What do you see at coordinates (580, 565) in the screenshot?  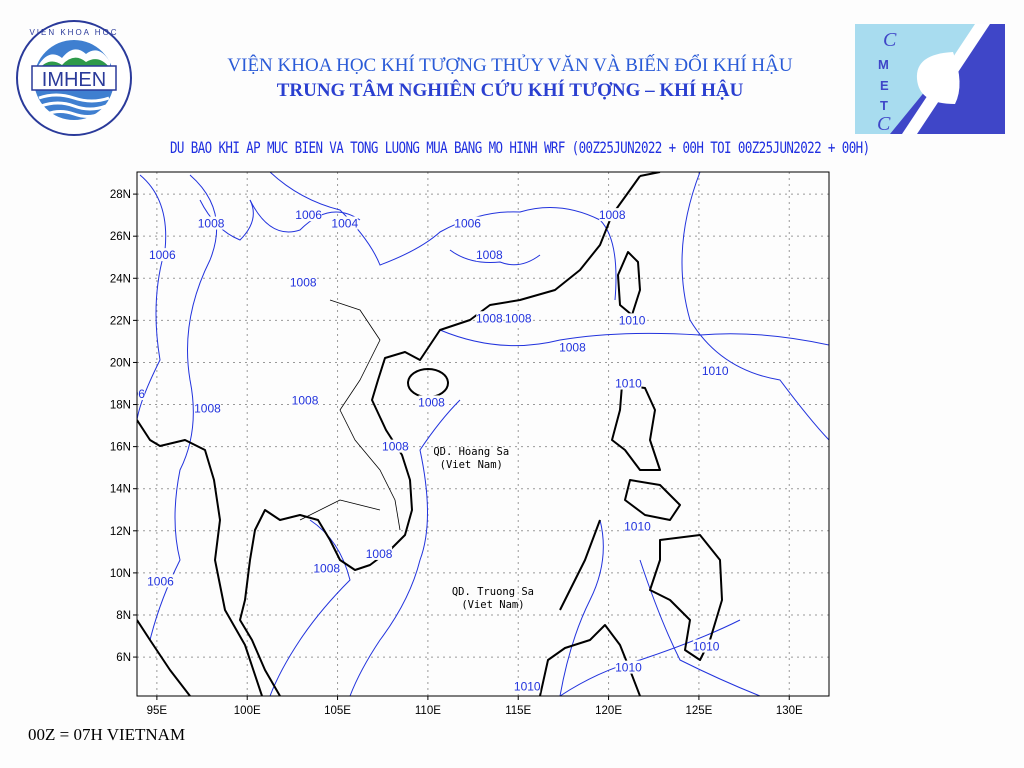 I see `palawan-island` at bounding box center [580, 565].